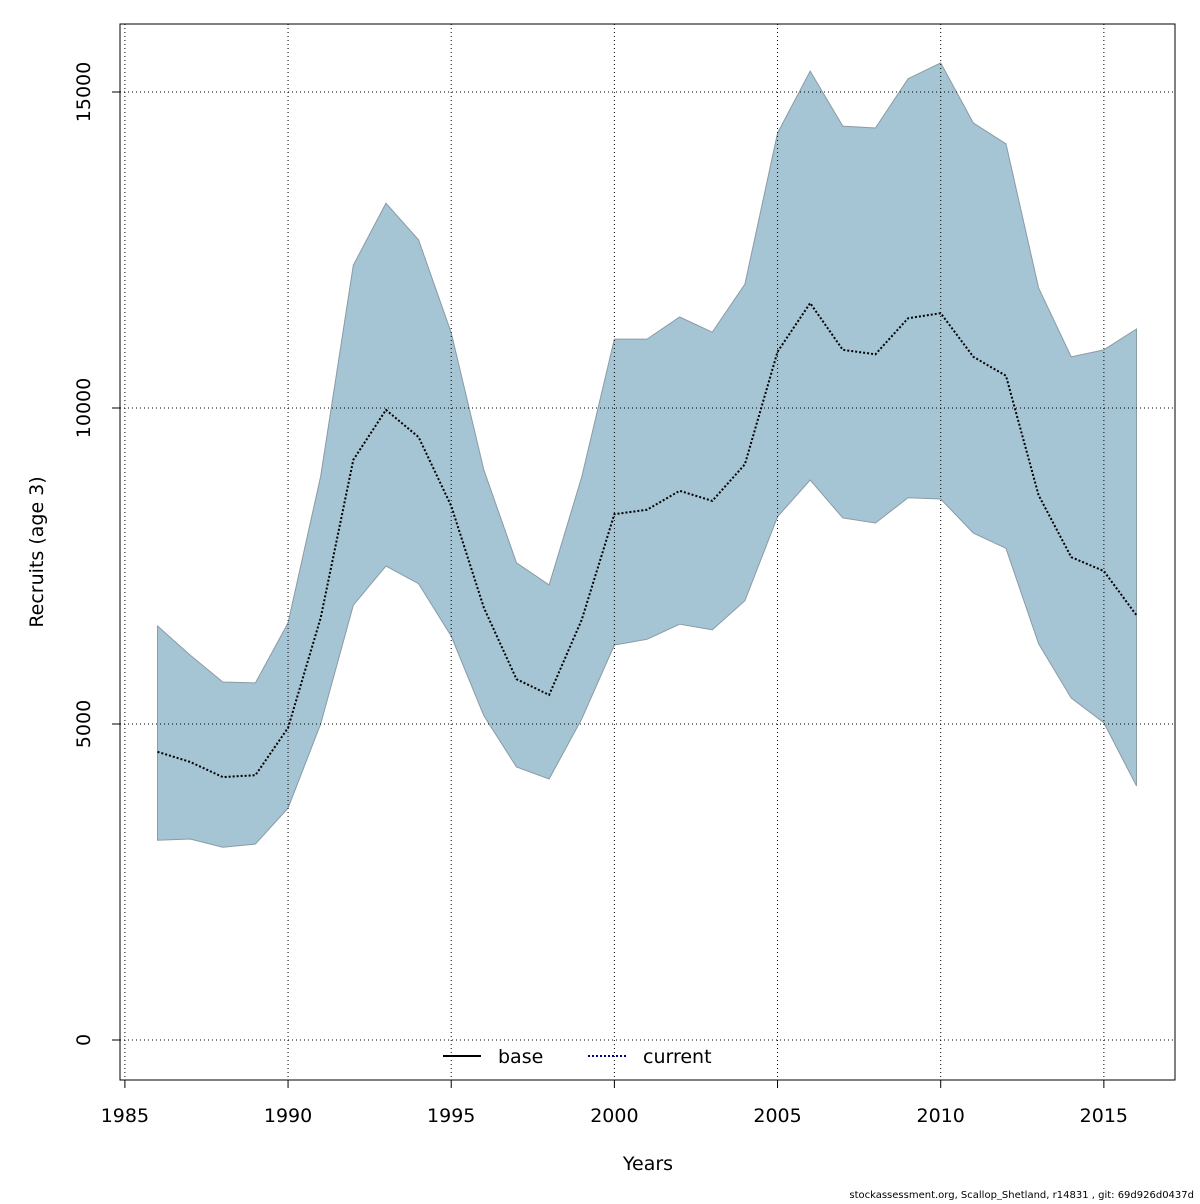  Describe the element at coordinates (941, 1116) in the screenshot. I see `x-tick-label: 2010` at that location.